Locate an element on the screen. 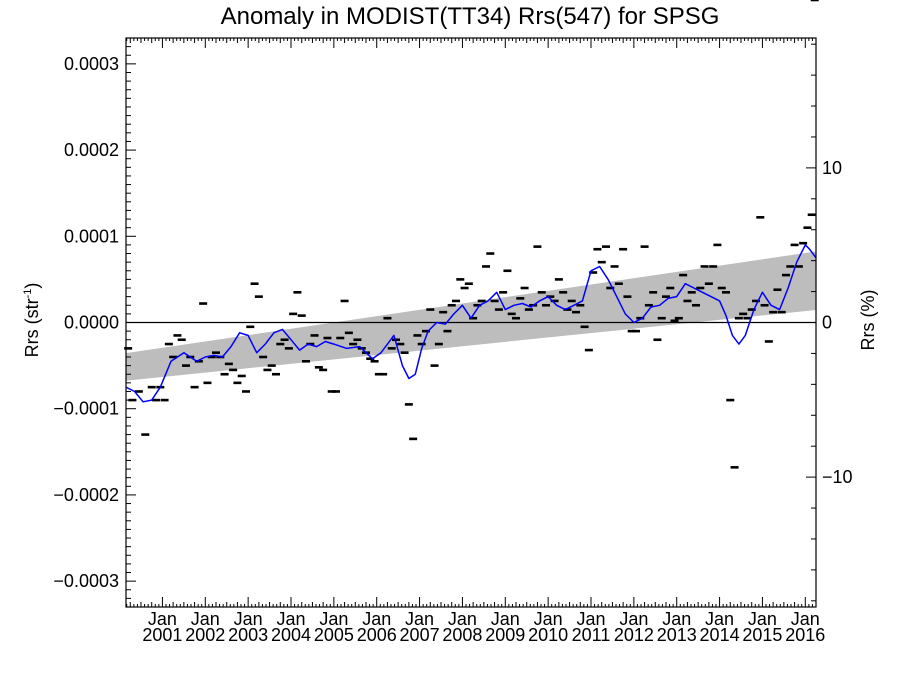 The image size is (900, 680). y-tick-label: −0.0003 is located at coordinates (86, 581).